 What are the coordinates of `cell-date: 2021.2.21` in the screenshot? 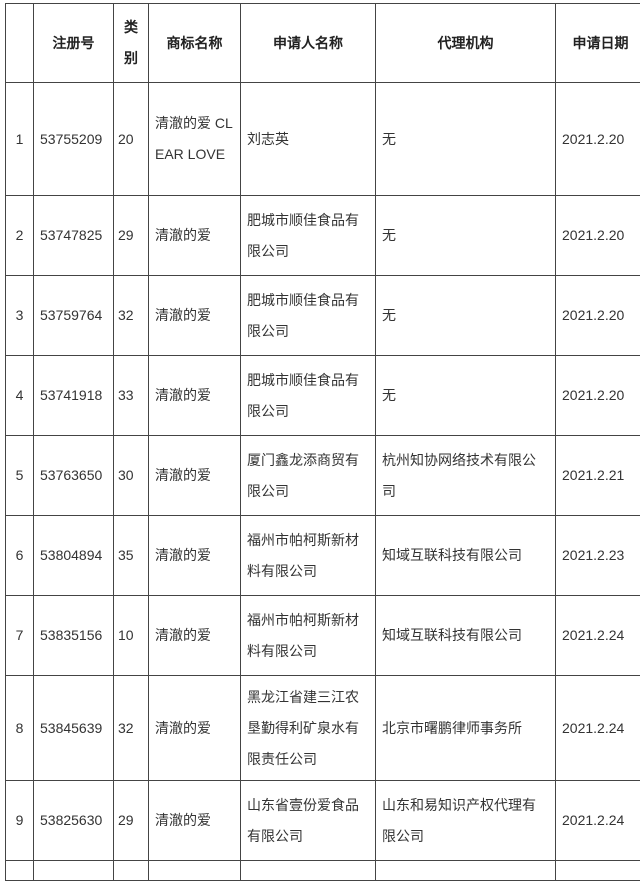 It's located at (598, 476).